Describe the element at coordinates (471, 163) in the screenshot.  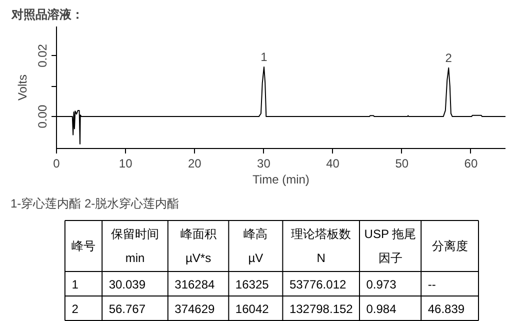
I see `x-tick-label: 60` at that location.